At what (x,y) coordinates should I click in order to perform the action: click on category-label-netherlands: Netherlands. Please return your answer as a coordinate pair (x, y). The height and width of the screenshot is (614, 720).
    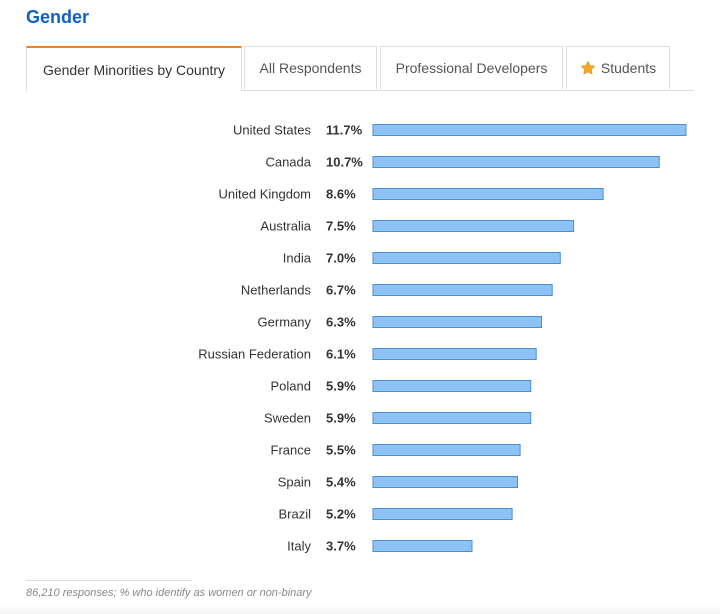
    Looking at the image, I should click on (276, 290).